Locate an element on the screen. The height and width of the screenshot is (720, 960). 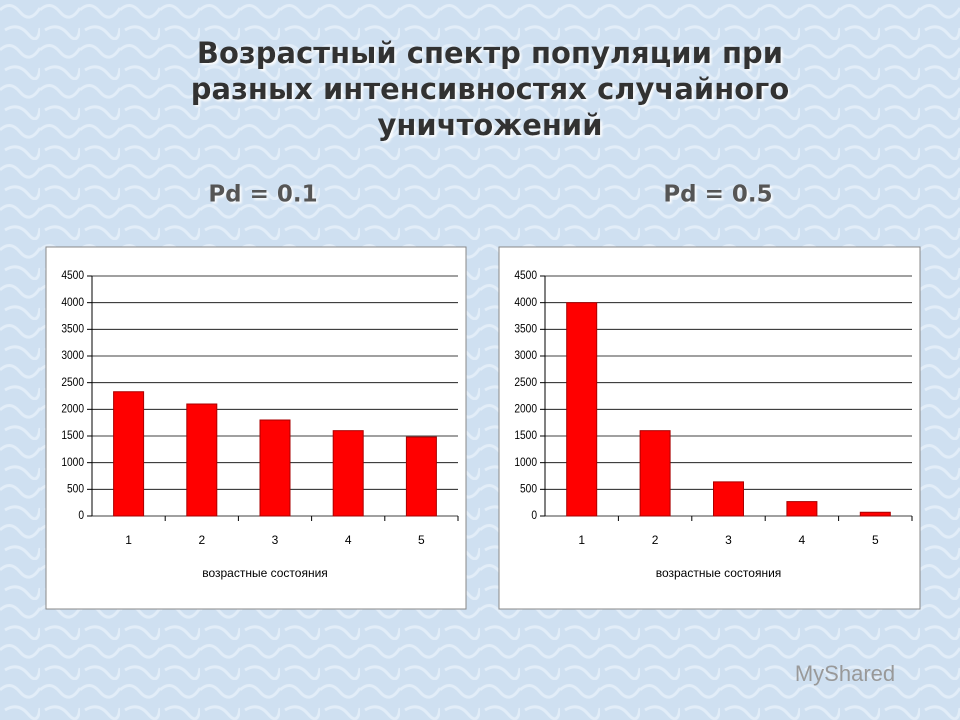
slide-title: Возрастный спектр популяции при is located at coordinates (490, 53).